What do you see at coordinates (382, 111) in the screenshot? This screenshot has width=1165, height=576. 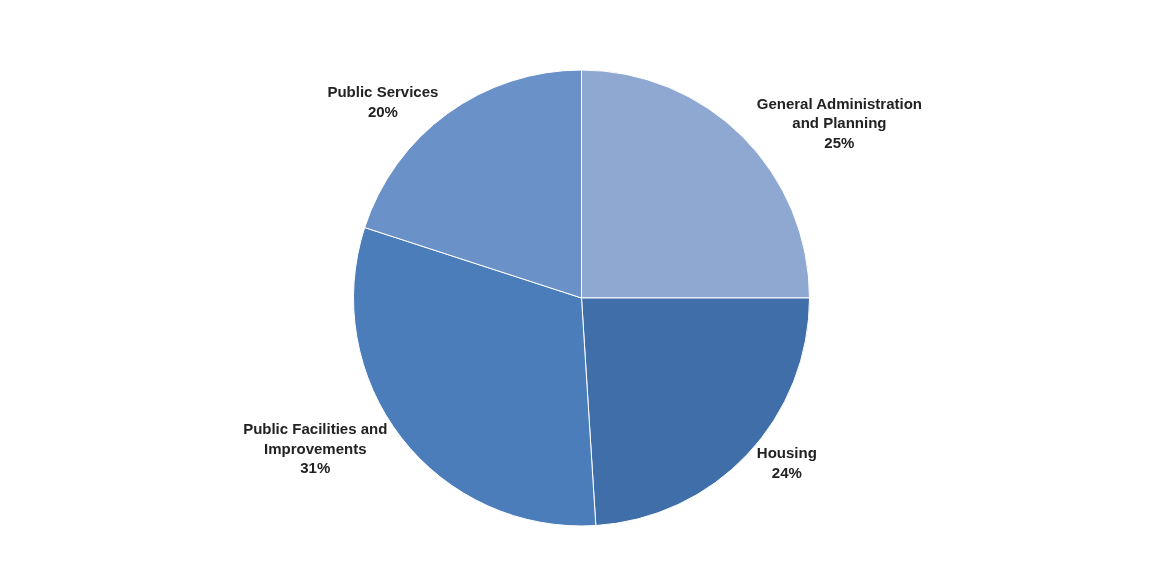 I see `data-label: 20%` at bounding box center [382, 111].